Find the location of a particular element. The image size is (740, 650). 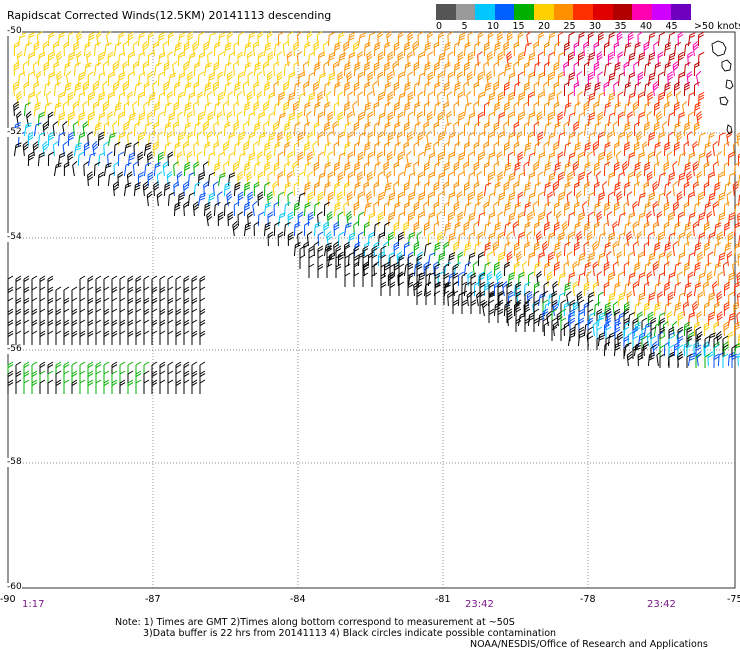

longitude-tick-label: -78 is located at coordinates (588, 599).